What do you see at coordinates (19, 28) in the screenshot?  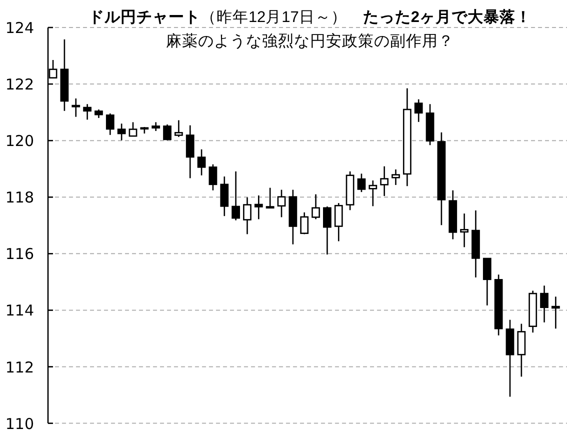 I see `y-tick-label: 124` at bounding box center [19, 28].